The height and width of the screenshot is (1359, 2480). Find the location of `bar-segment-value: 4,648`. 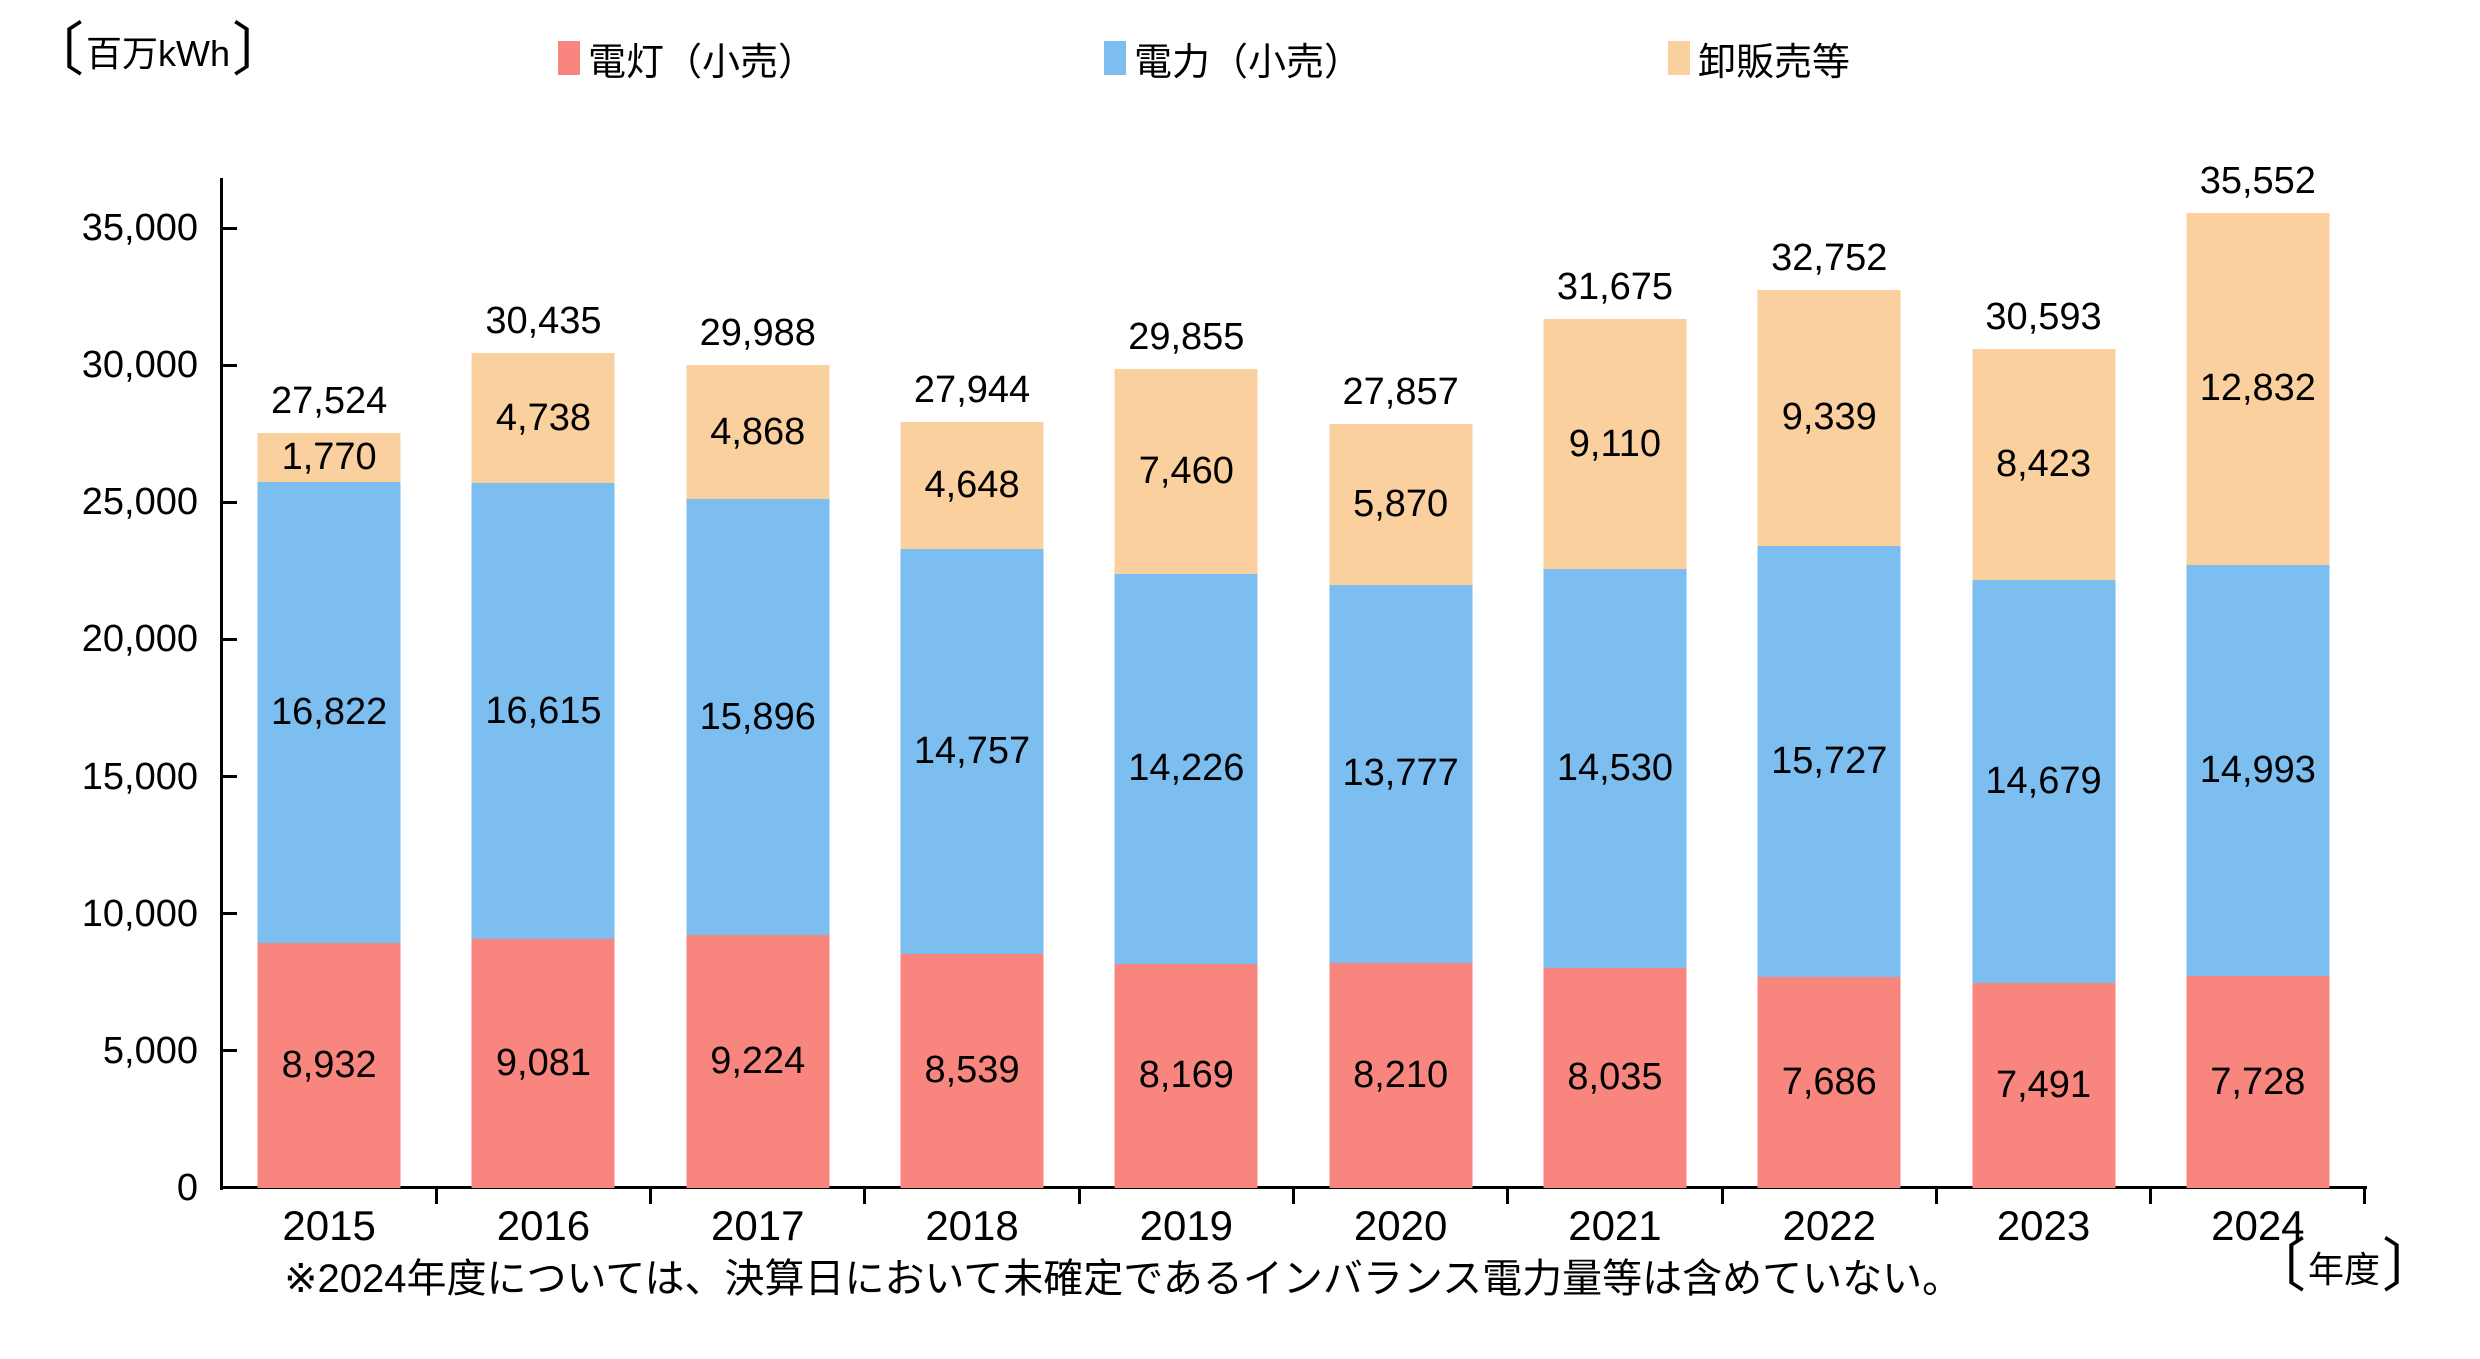

bar-segment-value: 4,648 is located at coordinates (972, 484).